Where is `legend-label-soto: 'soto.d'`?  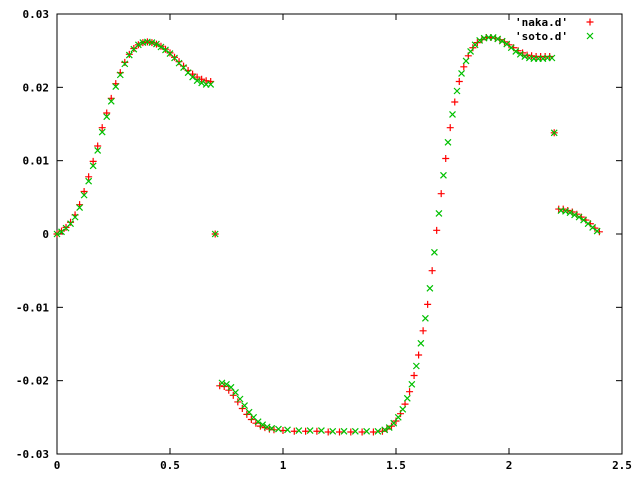
legend-label-soto: 'soto.d' is located at coordinates (541, 36).